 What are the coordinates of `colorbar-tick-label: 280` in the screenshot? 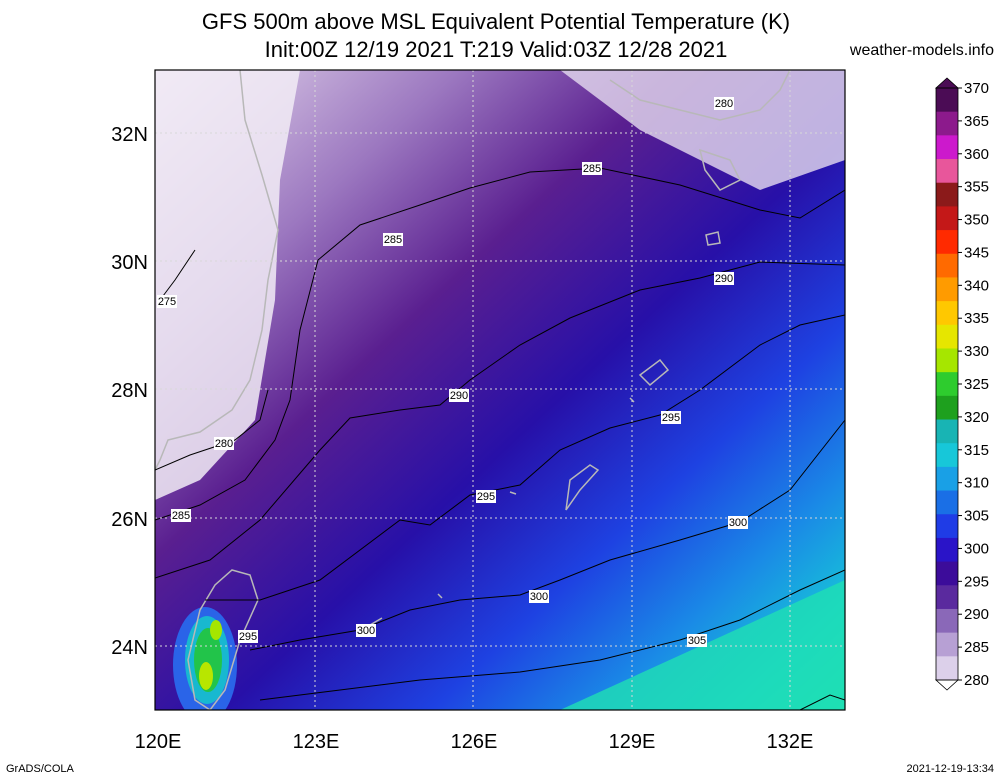 It's located at (976, 680).